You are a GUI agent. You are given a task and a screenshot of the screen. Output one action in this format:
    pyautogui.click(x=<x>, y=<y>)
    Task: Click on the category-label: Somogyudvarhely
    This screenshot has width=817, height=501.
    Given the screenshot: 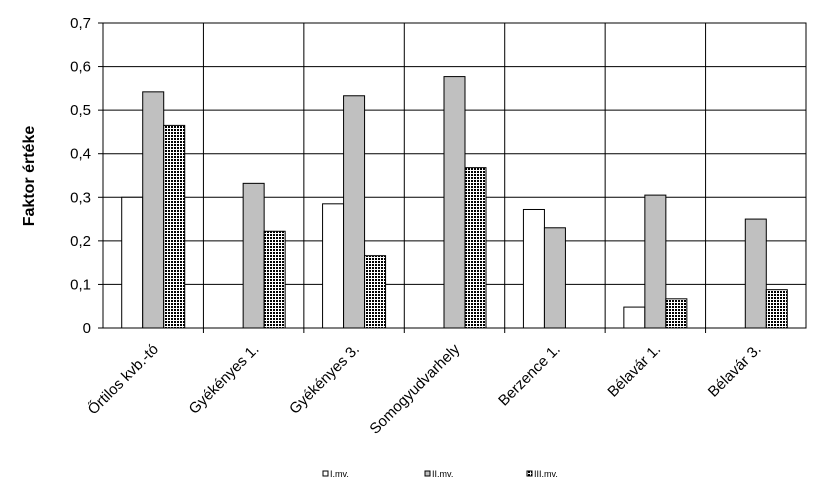 What is the action you would take?
    pyautogui.click(x=414, y=388)
    